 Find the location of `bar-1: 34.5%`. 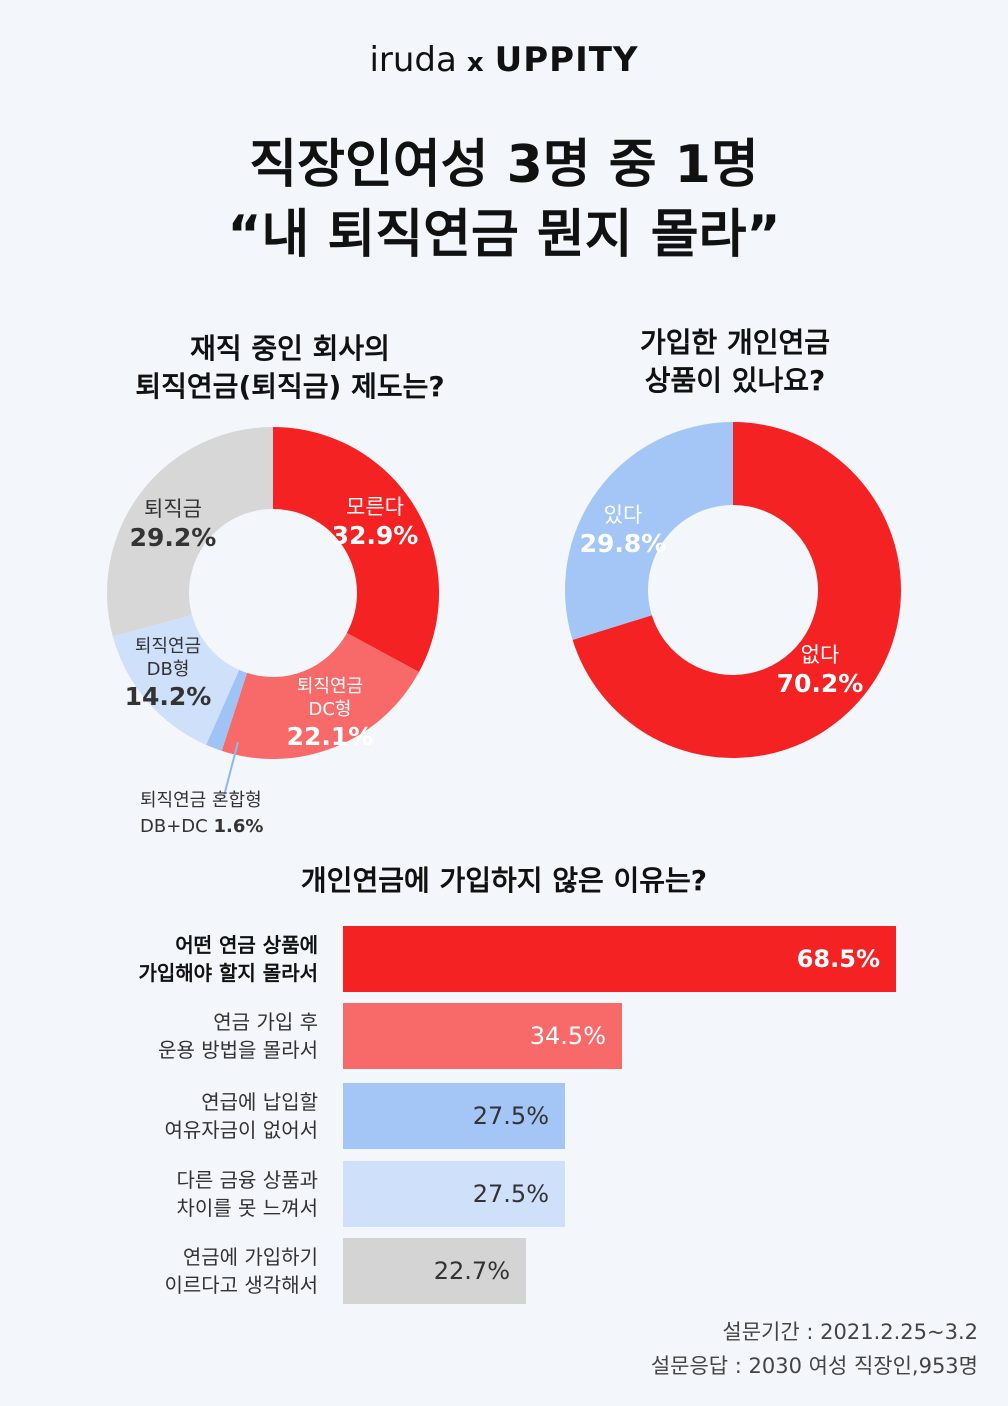

bar-1: 34.5% is located at coordinates (482, 1036).